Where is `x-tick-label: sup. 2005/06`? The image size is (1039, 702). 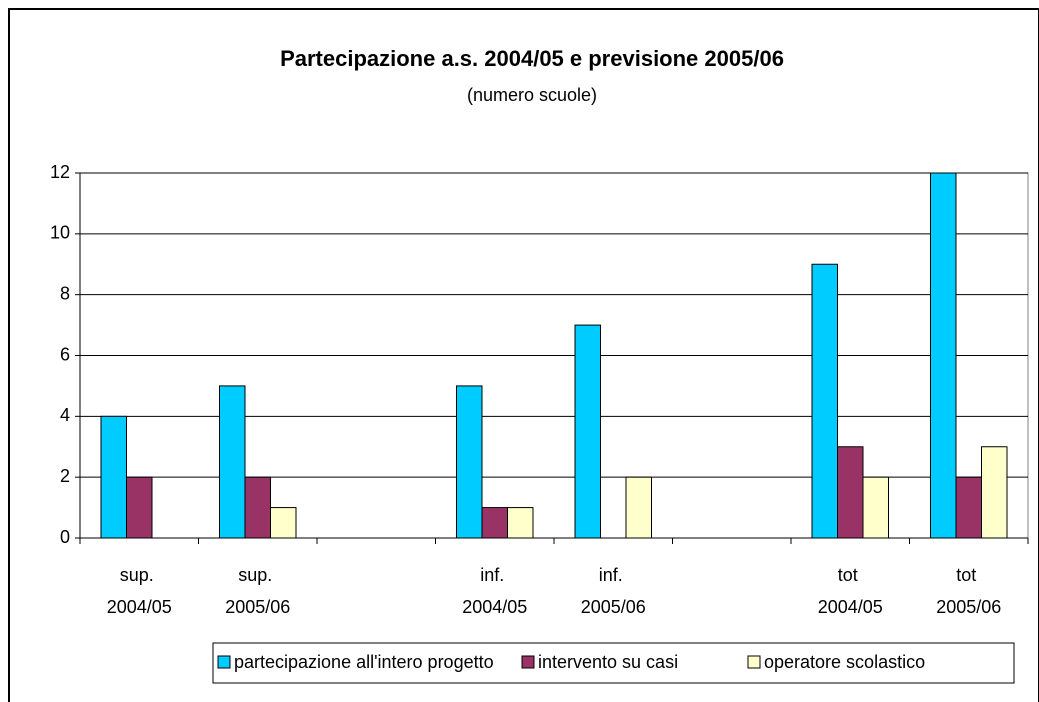
x-tick-label: sup. 2005/06 is located at coordinates (257, 591).